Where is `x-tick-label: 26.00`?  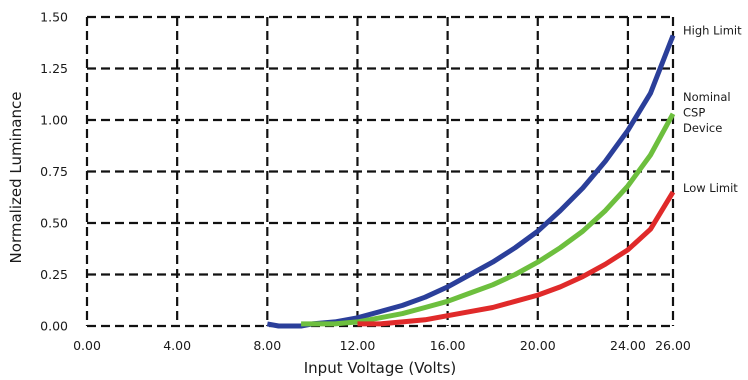
x-tick-label: 26.00 is located at coordinates (673, 345).